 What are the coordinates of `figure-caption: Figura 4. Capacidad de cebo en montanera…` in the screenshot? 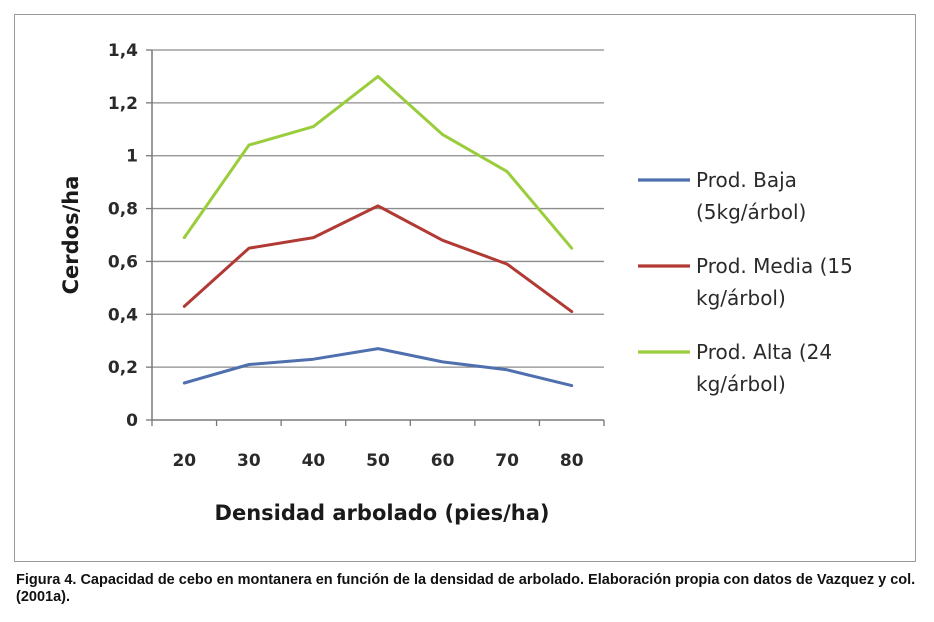 It's located at (466, 588).